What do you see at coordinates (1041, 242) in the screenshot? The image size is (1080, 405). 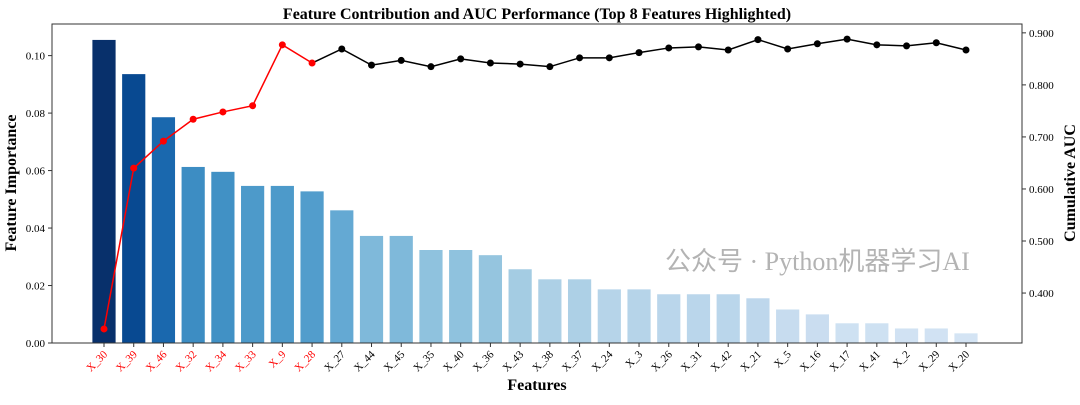 I see `y2-tick-label: 0.500` at bounding box center [1041, 242].